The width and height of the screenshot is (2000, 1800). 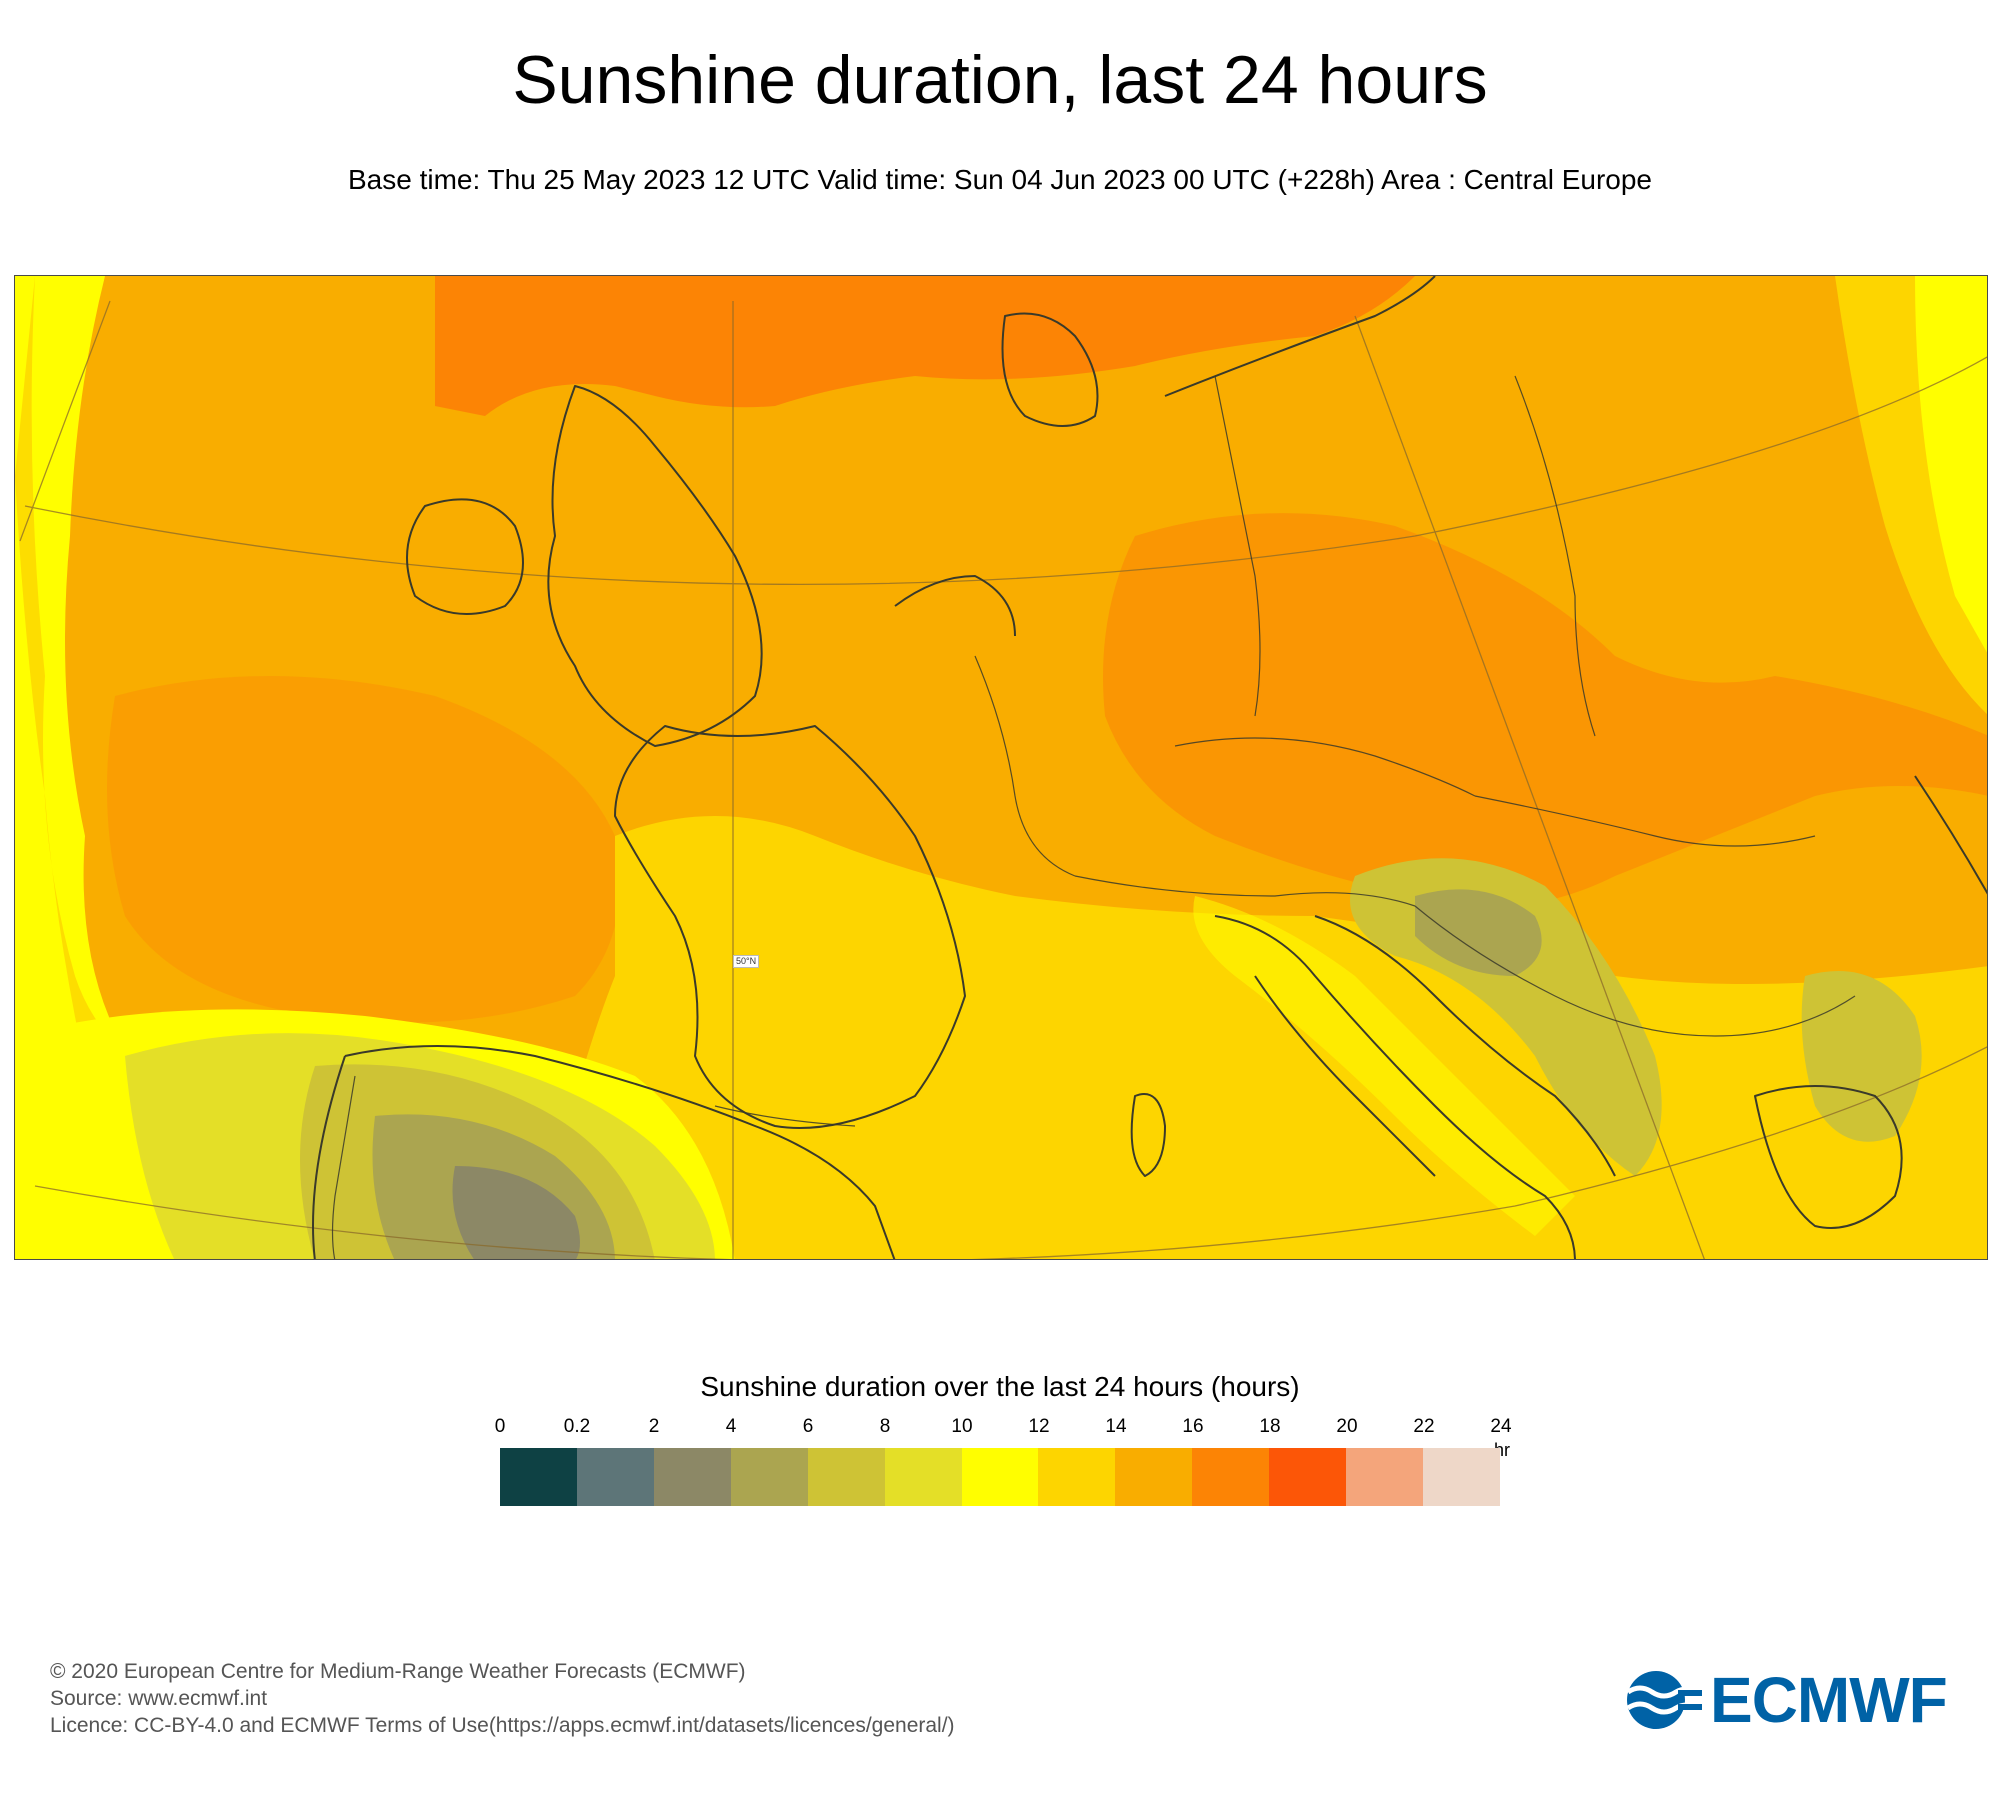 What do you see at coordinates (1424, 1426) in the screenshot?
I see `legend-tick: 22` at bounding box center [1424, 1426].